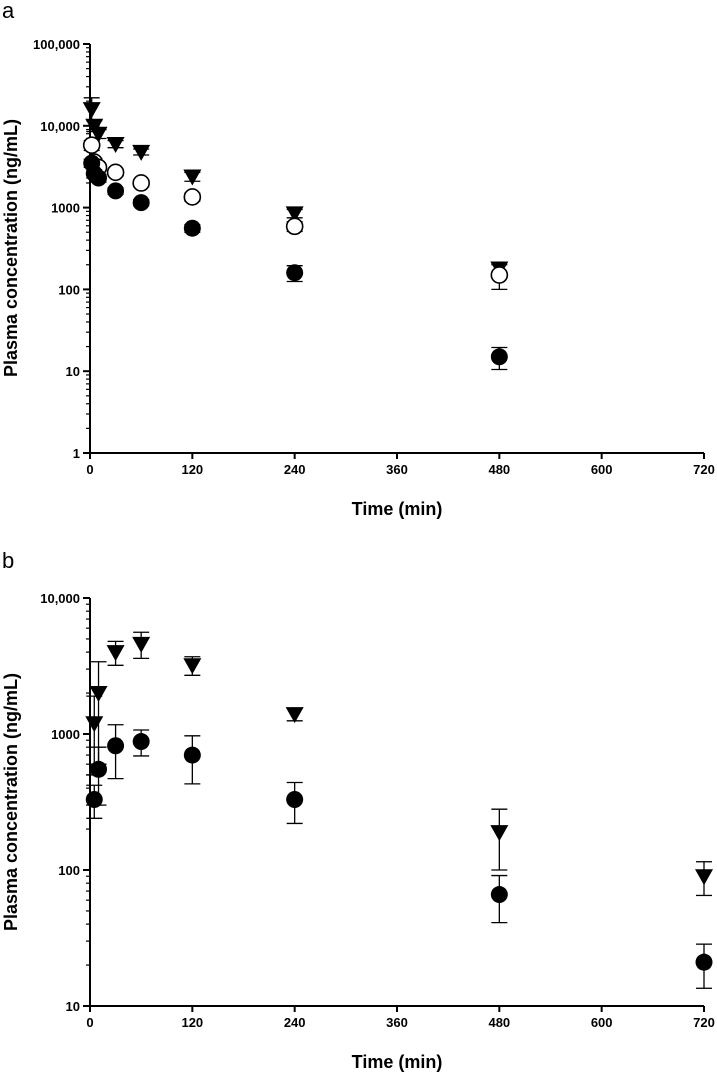 This screenshot has width=717, height=1076. What do you see at coordinates (192, 469) in the screenshot?
I see `panel-a-x-tick-label: 120` at bounding box center [192, 469].